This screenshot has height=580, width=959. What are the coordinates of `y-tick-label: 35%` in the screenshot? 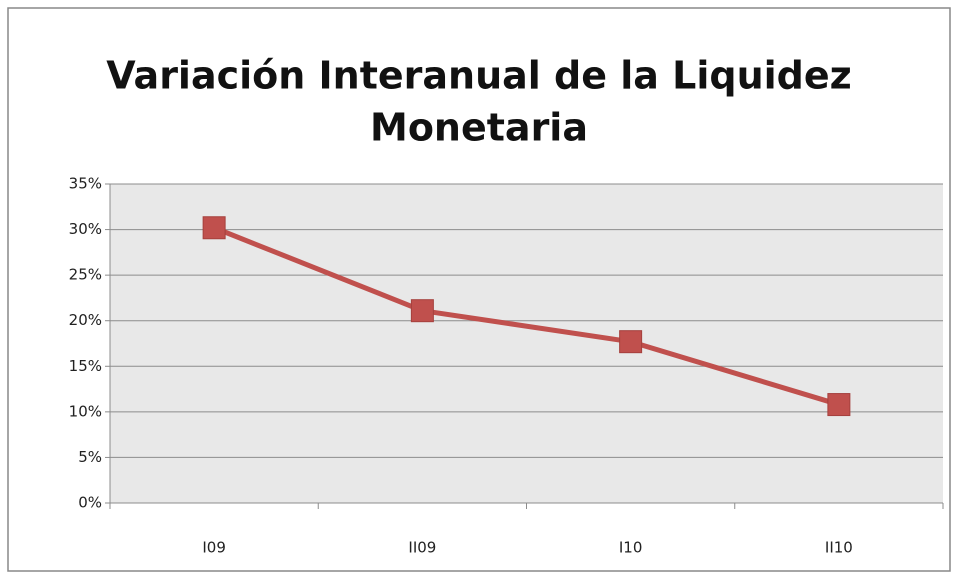 It's located at (85, 184).